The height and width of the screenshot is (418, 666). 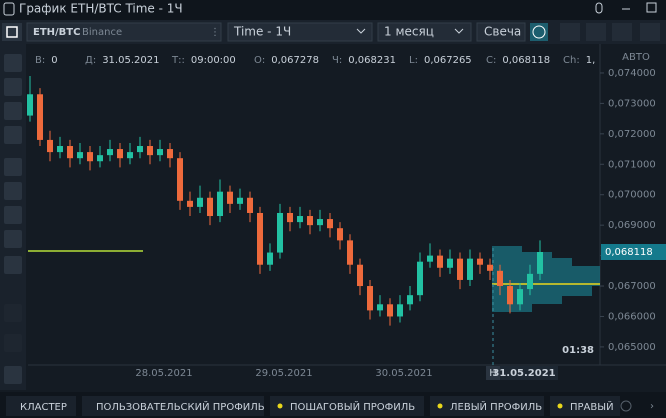 I want to click on date-highlight, so click(x=524, y=373).